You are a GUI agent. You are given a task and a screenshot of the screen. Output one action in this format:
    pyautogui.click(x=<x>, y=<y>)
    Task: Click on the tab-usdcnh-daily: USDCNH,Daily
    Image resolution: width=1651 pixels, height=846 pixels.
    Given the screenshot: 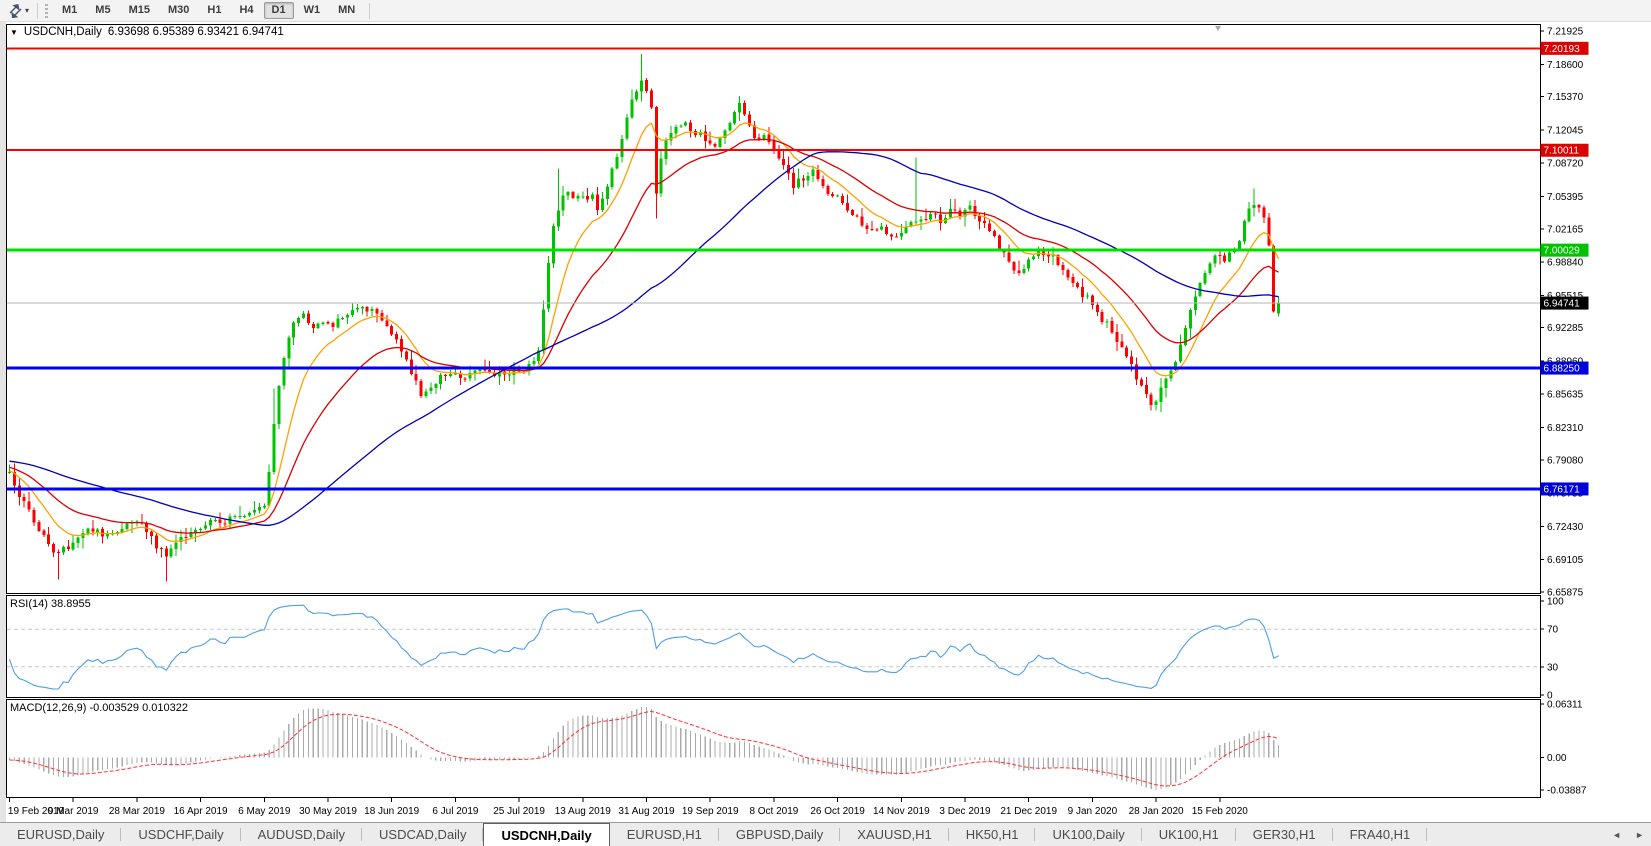 What is the action you would take?
    pyautogui.click(x=546, y=834)
    